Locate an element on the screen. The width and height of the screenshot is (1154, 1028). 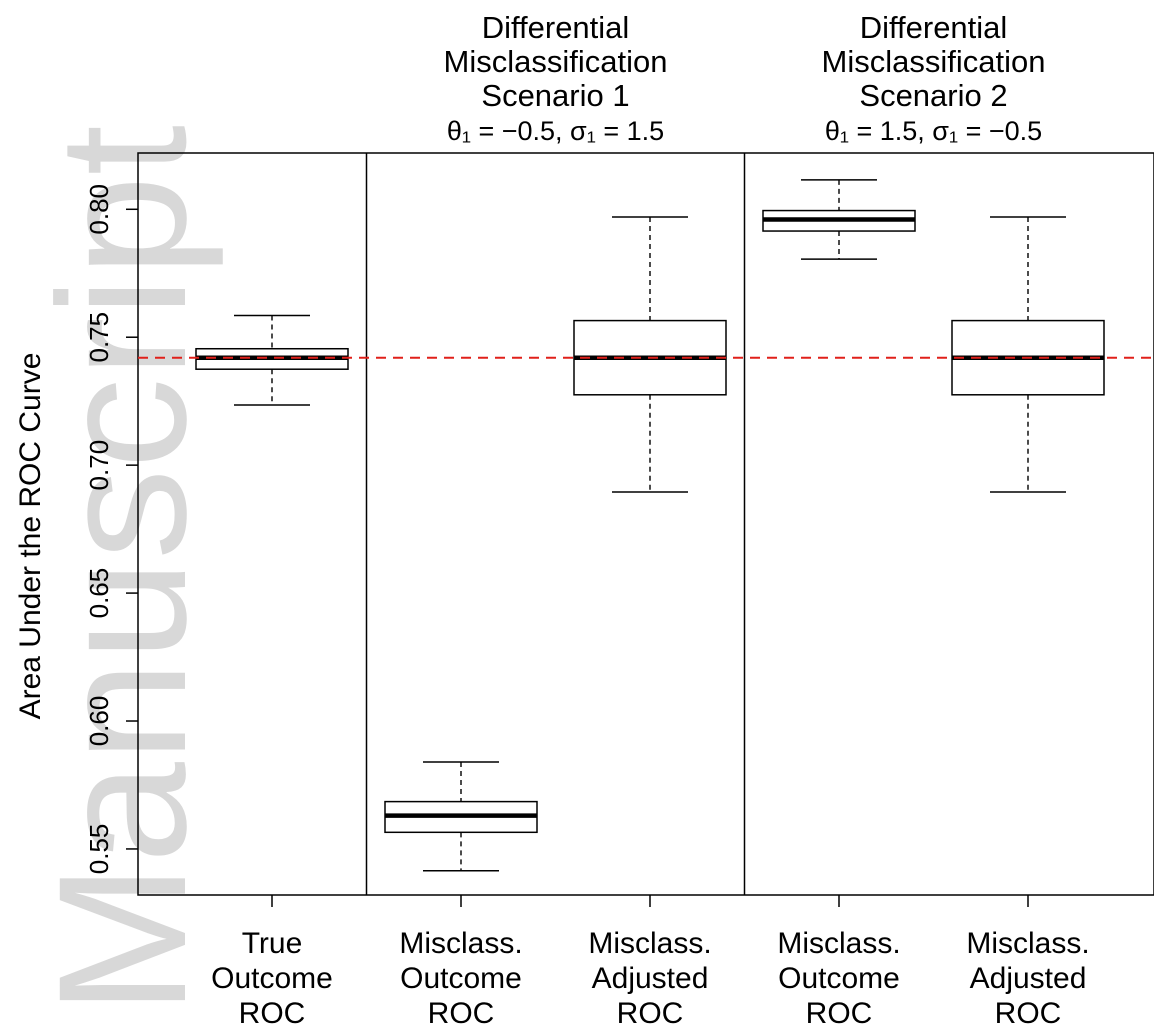
y-tick-label: 0.70 is located at coordinates (99, 465).